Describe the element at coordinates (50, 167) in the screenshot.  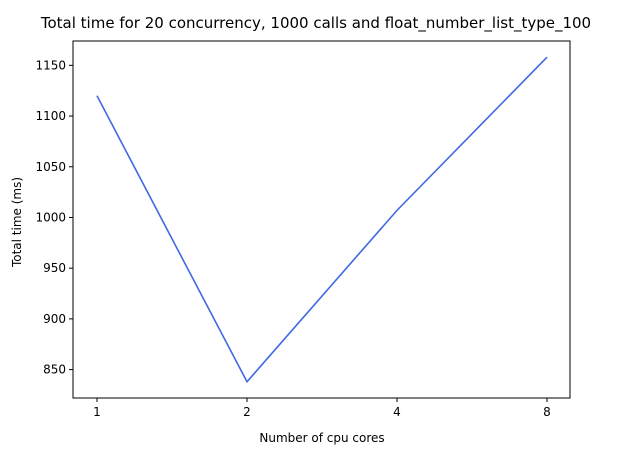
I see `y-tick-label: 1050` at that location.